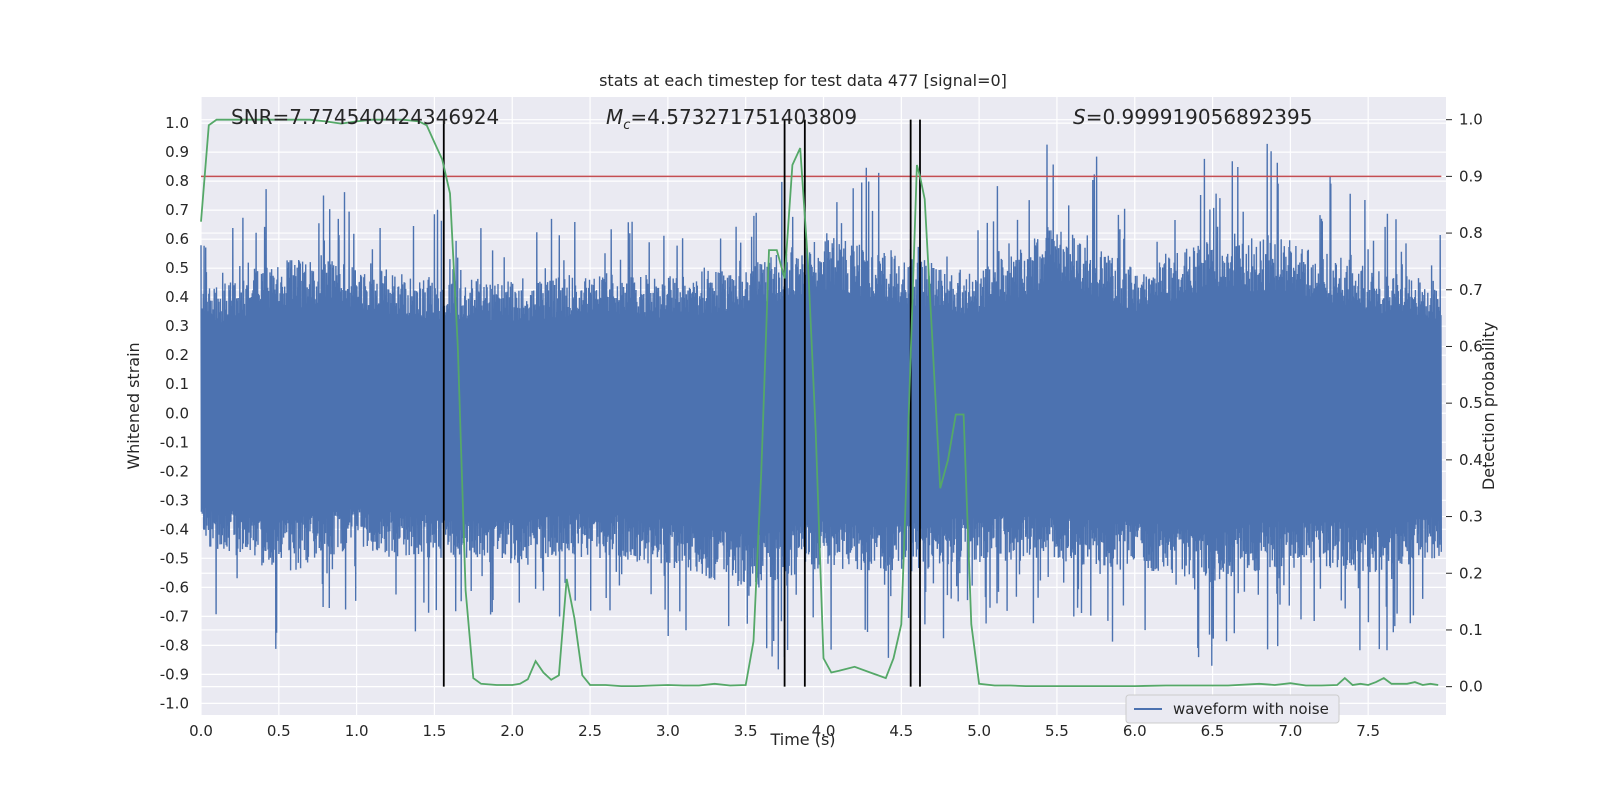  I want to click on s-value: =0.999919056892395, so click(1199, 117).